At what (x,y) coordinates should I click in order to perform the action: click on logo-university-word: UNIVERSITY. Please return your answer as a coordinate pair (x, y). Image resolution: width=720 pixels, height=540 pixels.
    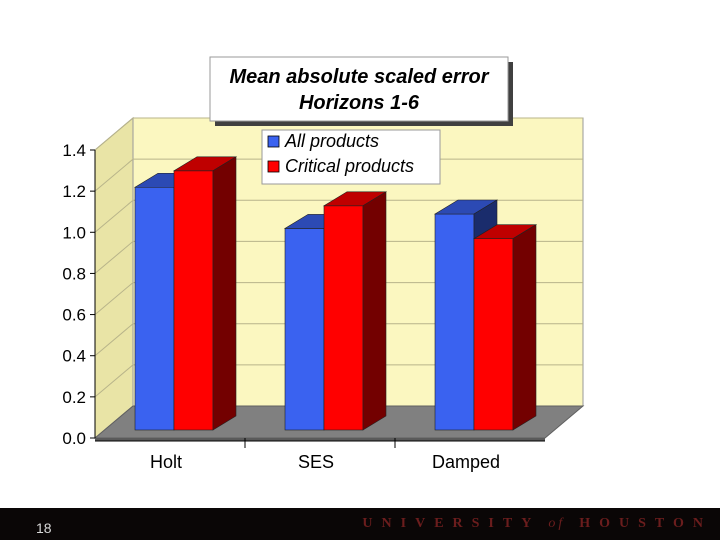
    Looking at the image, I should click on (451, 523).